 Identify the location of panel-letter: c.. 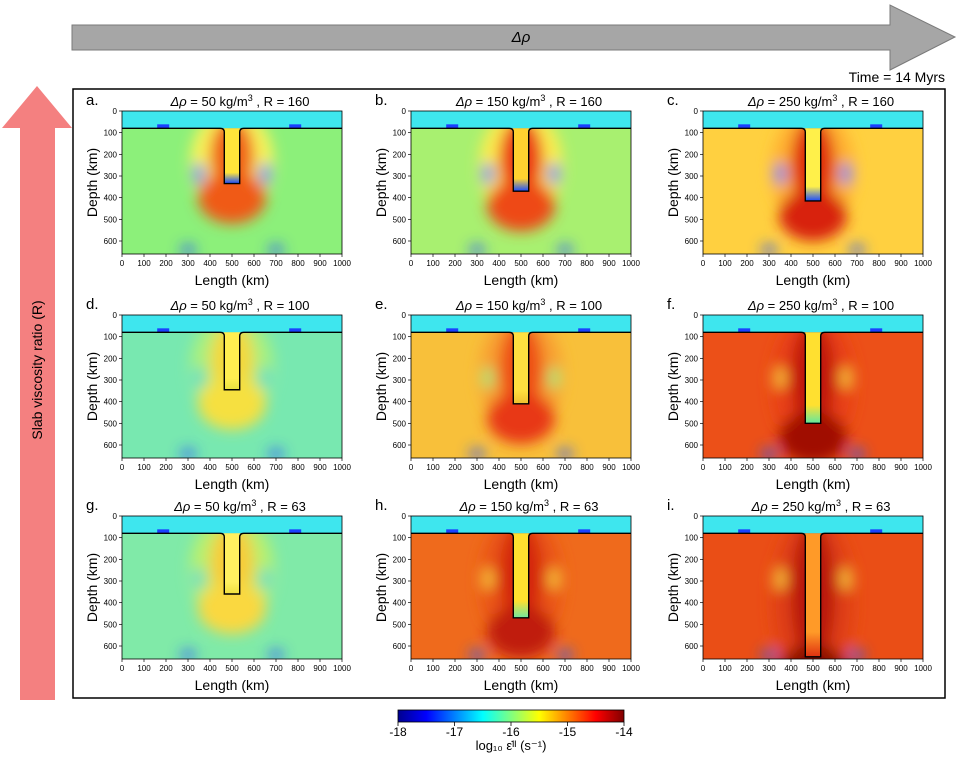
(673, 100).